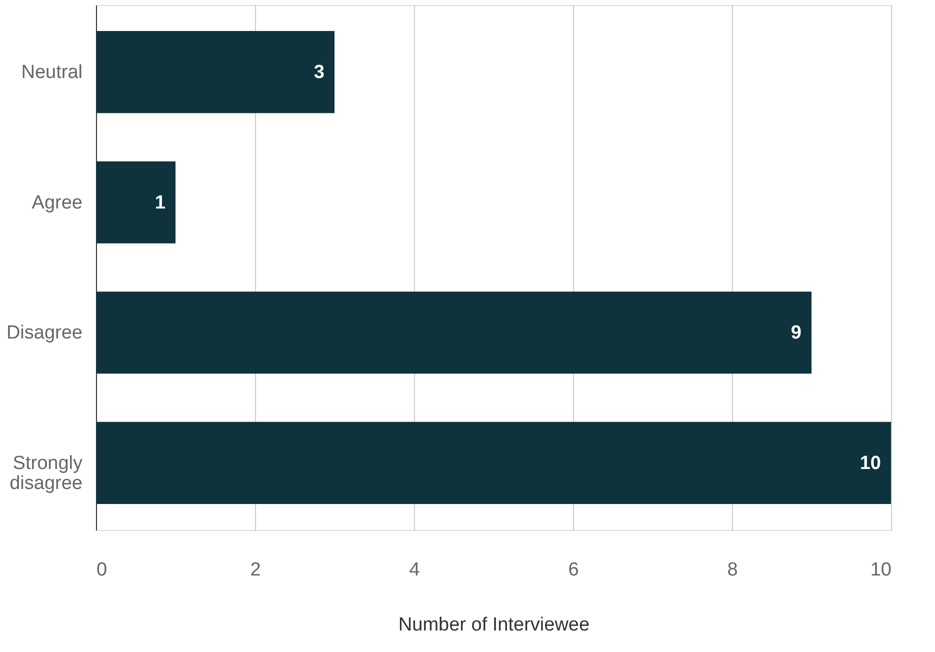 The image size is (935, 652). I want to click on data-label: 9, so click(796, 333).